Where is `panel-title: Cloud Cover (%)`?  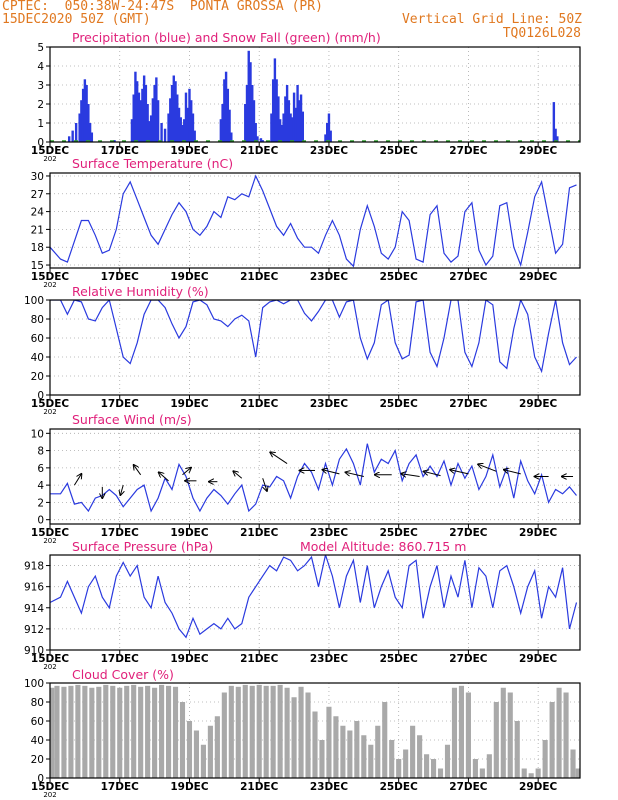
panel-title: Cloud Cover (%) is located at coordinates (123, 674).